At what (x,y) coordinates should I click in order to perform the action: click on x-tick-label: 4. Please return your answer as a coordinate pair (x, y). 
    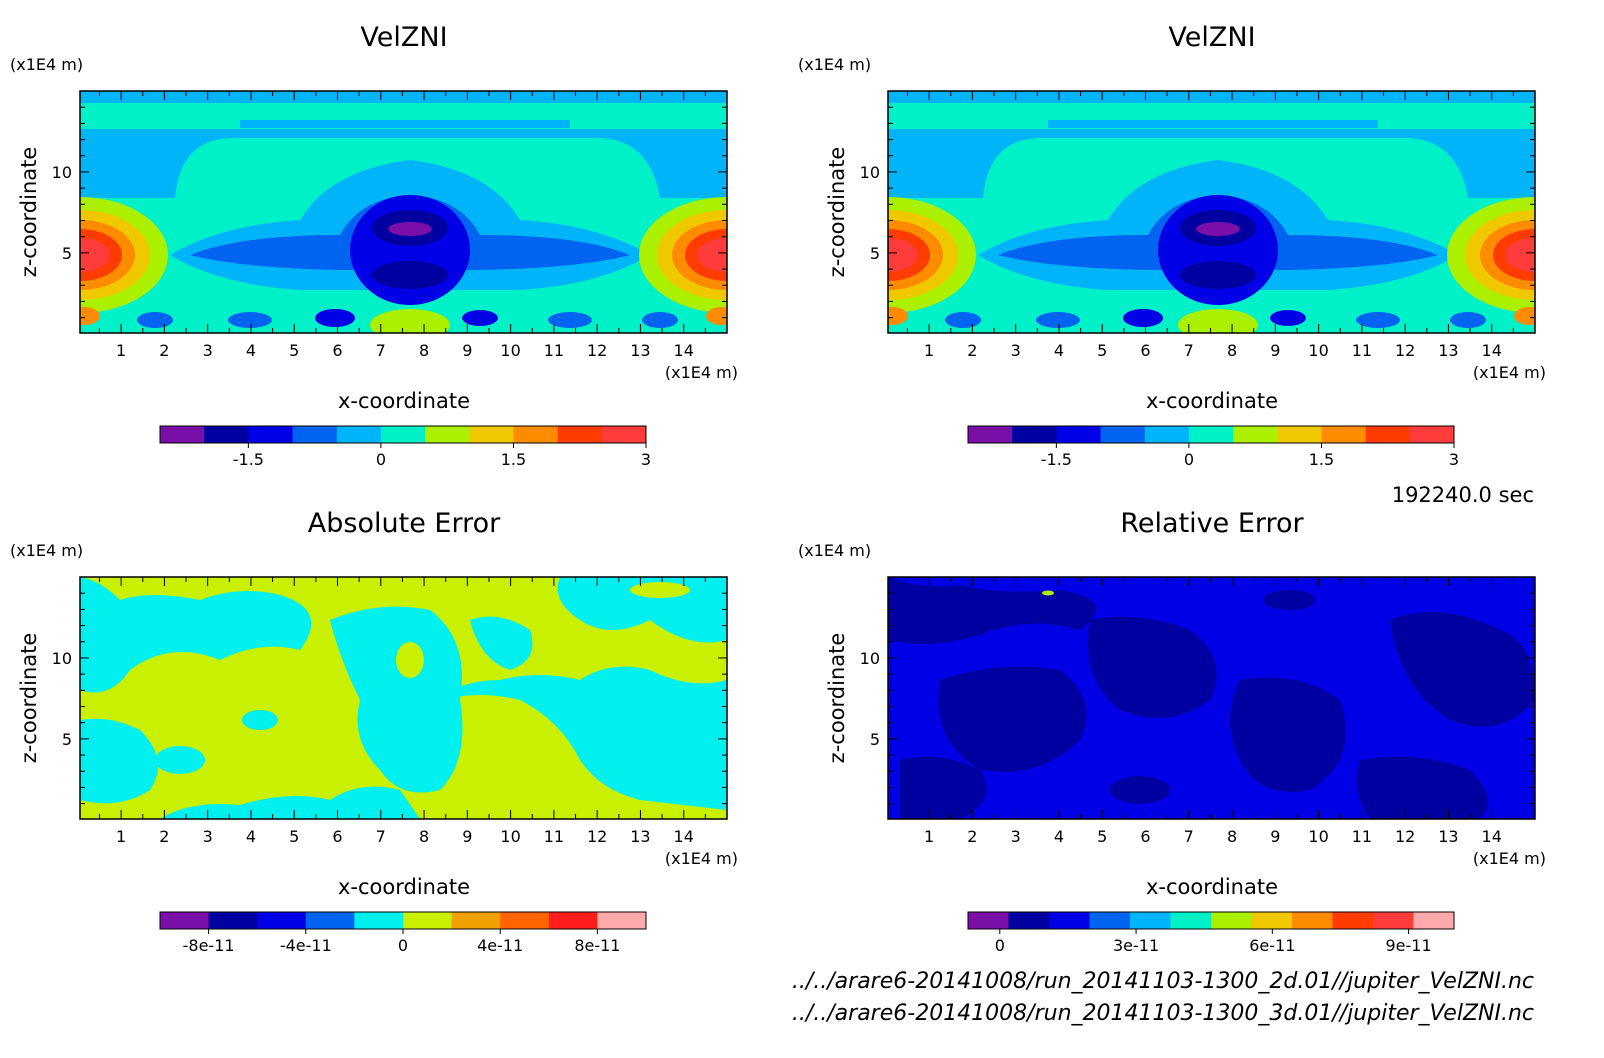
    Looking at the image, I should click on (251, 350).